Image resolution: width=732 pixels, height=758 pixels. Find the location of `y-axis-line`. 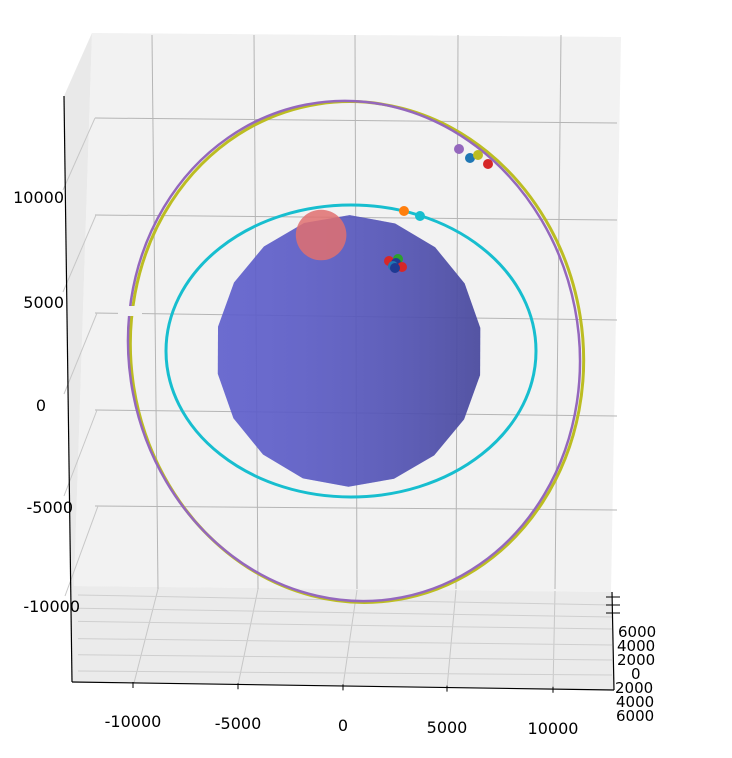

y-axis-line is located at coordinates (68, 389).